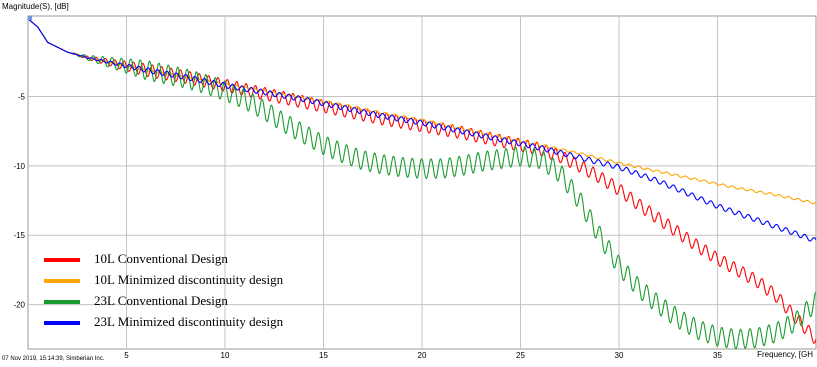 This screenshot has height=367, width=817. Describe the element at coordinates (225, 355) in the screenshot. I see `x-tick-label: 10` at that location.